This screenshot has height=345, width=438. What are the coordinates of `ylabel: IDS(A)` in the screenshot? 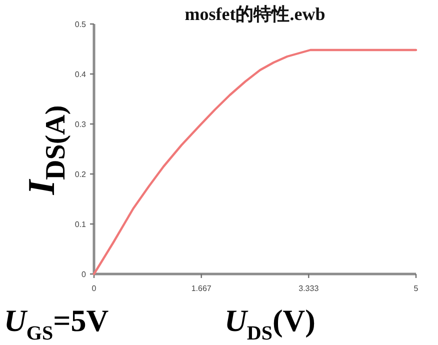 It's located at (46, 150).